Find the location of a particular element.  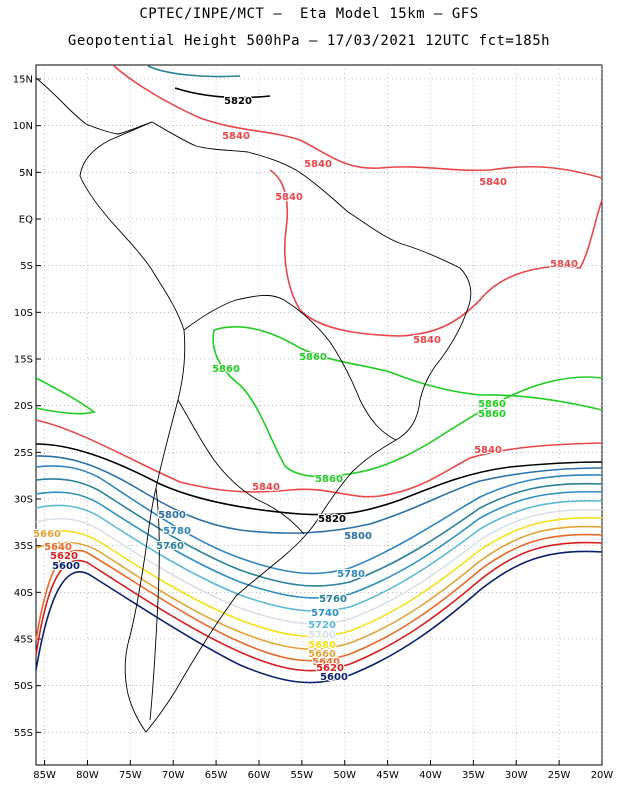

lon-label: 35W is located at coordinates (473, 775).